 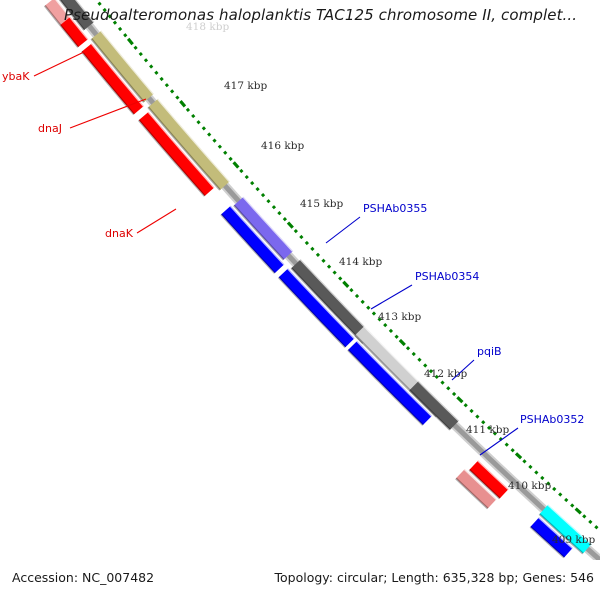 I want to click on ruler-tick-label: 418 kbp, so click(x=207, y=27).